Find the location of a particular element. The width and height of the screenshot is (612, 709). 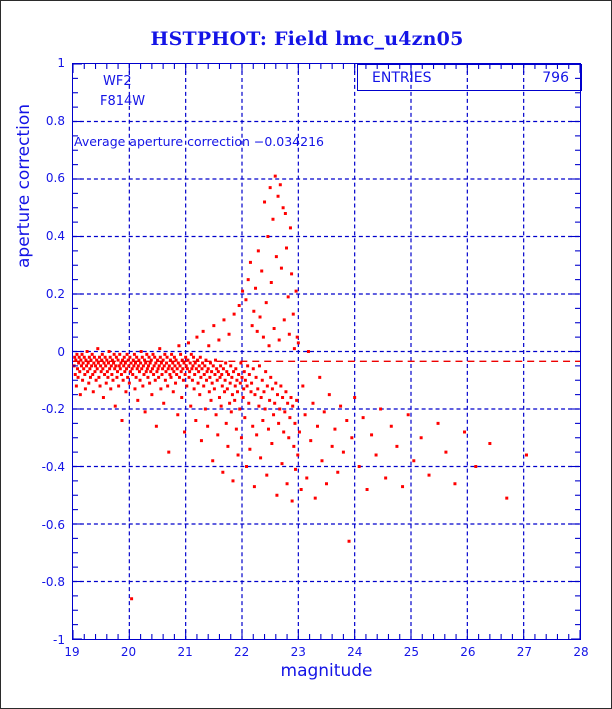

y-tick-label: -1 is located at coordinates (59, 640).